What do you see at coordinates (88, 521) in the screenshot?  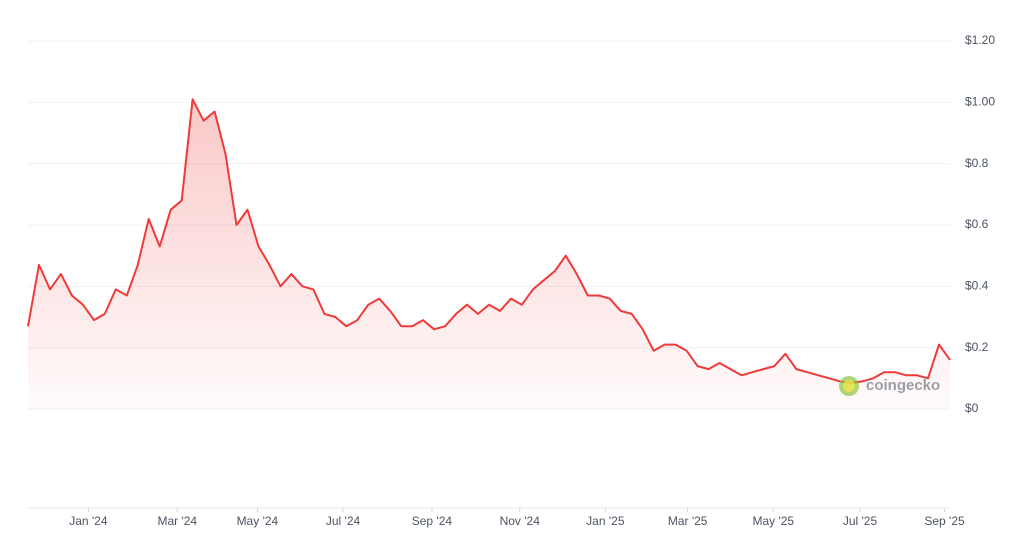 I see `x-tick-label: Jan '24` at bounding box center [88, 521].